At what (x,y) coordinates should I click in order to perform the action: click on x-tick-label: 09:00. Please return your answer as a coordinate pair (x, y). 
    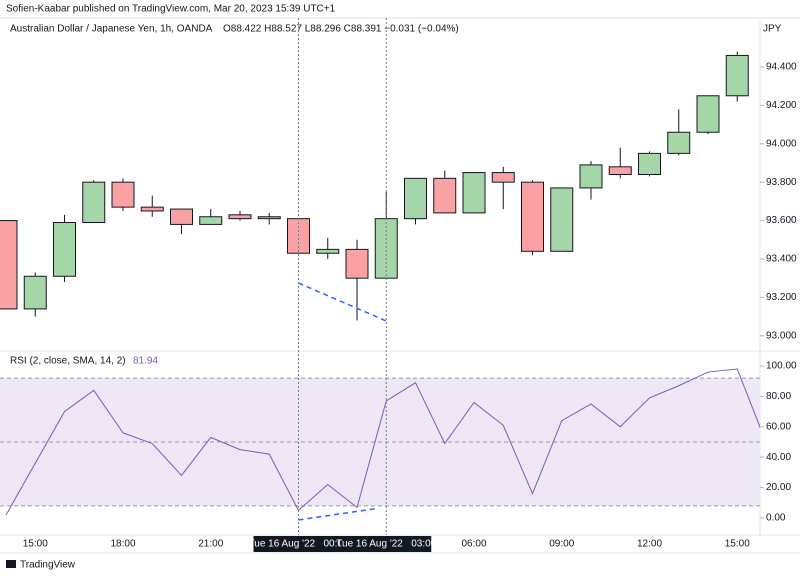
    Looking at the image, I should click on (561, 544).